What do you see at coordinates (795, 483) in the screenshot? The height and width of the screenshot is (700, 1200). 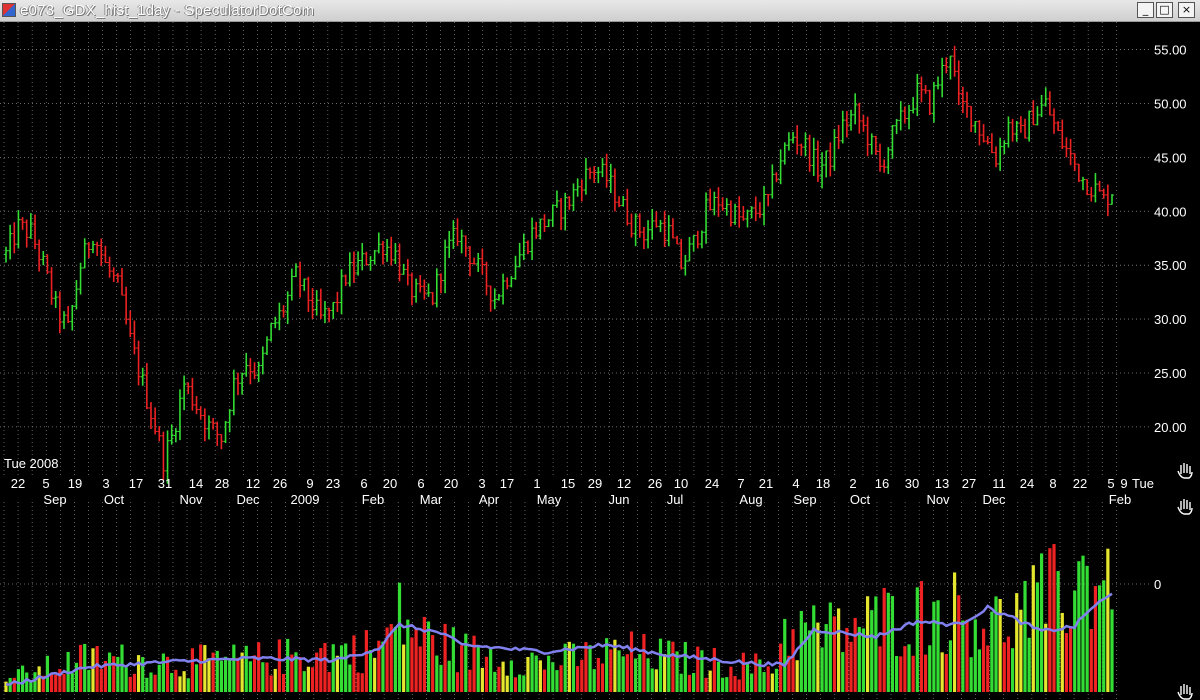 I see `date-day-label: 4` at bounding box center [795, 483].